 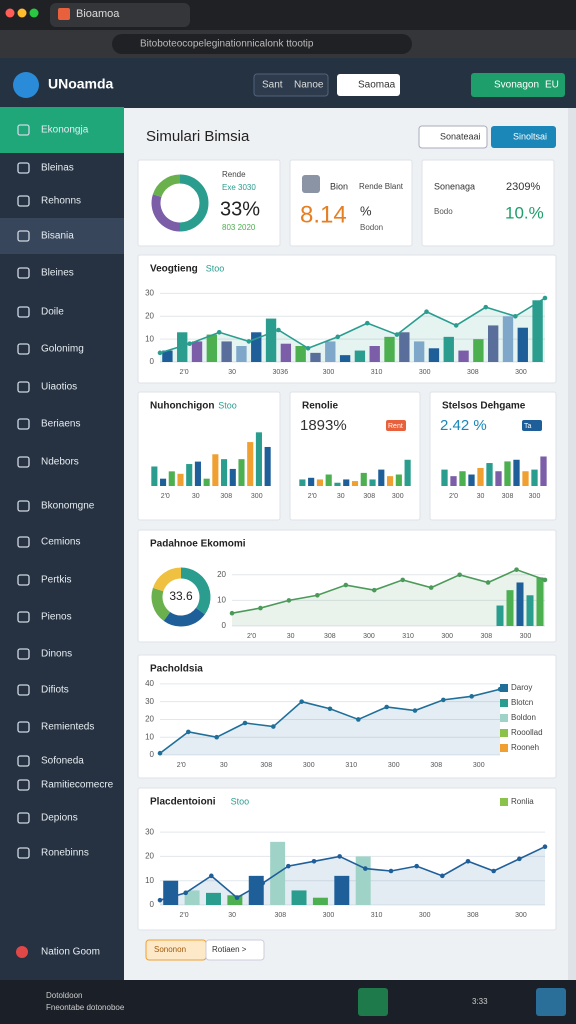 I want to click on taskbar-app, so click(x=373, y=1002).